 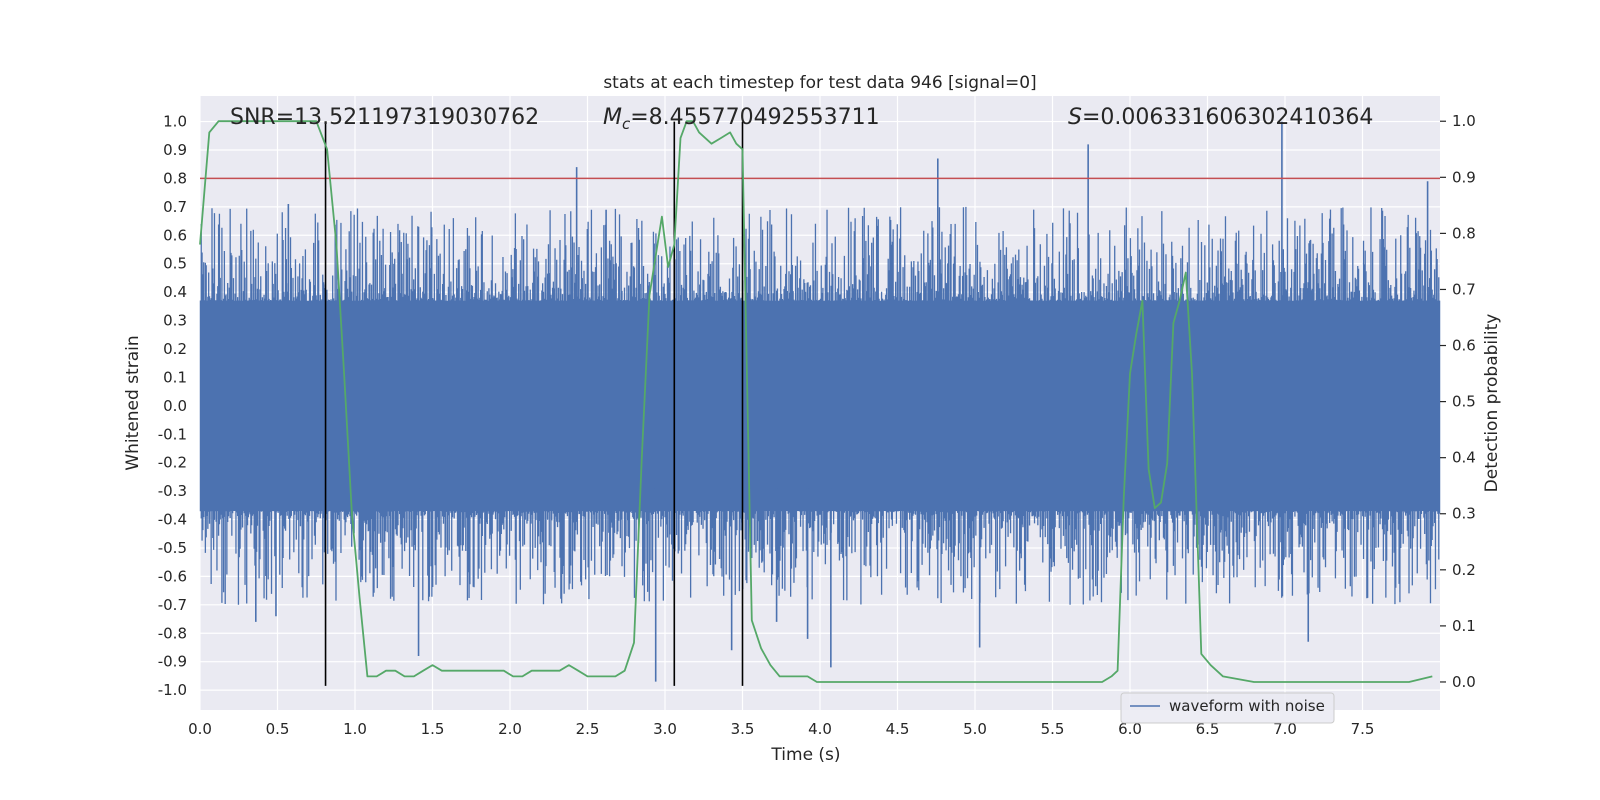 I want to click on s-value: =0.006331606302410364, so click(x=1227, y=117).